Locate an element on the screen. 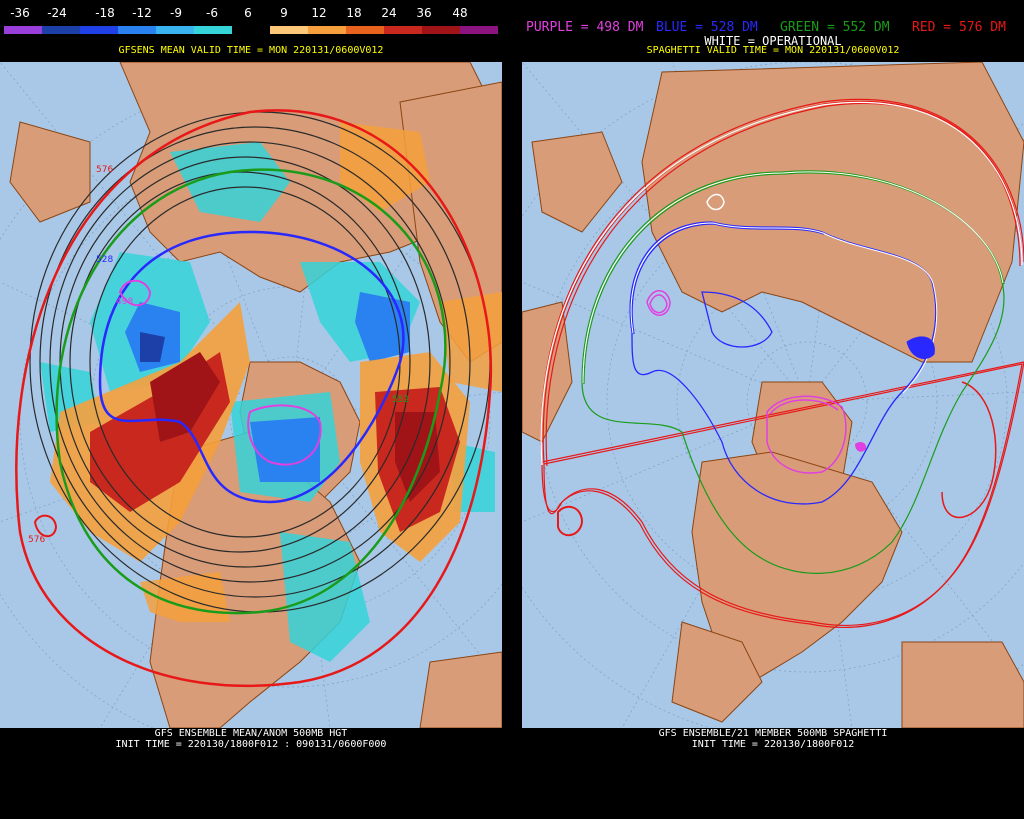  legend-label: -12 is located at coordinates (142, 13).